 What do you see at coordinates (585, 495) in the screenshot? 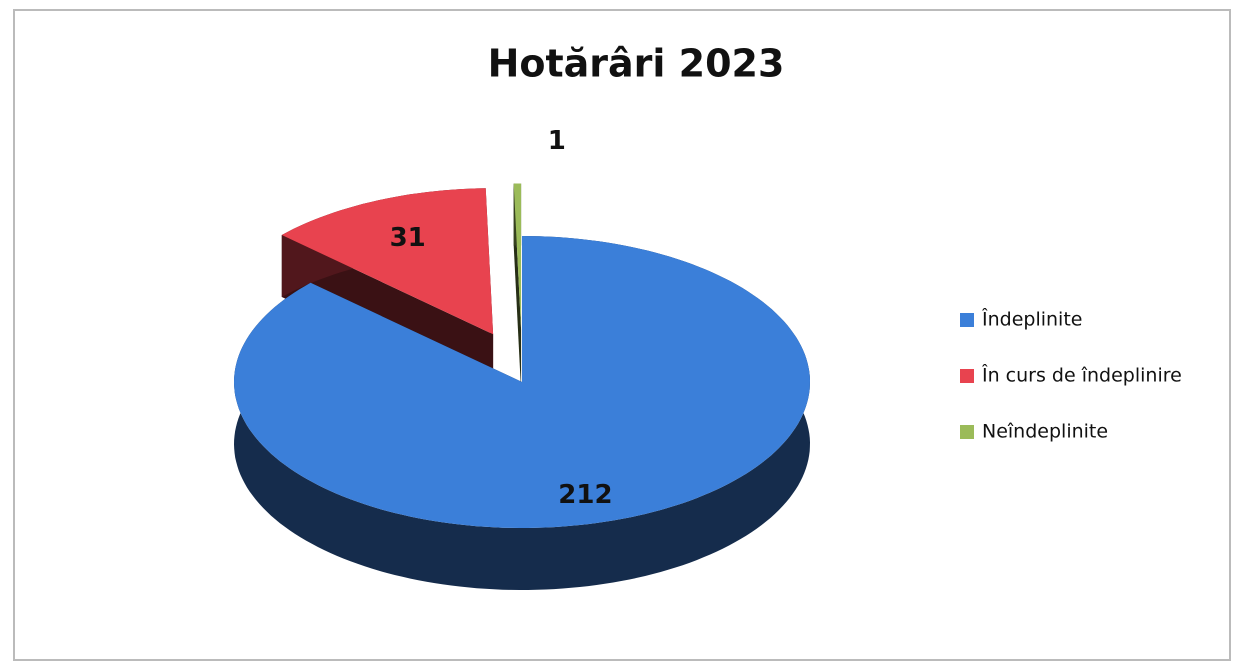
I see `data-label: 212` at bounding box center [585, 495].